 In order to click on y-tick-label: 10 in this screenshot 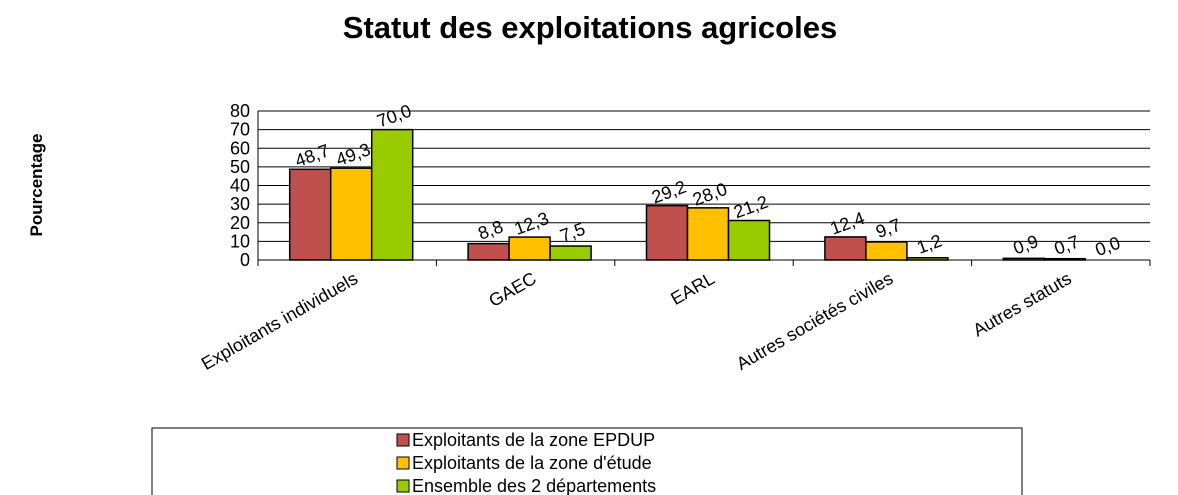, I will do `click(240, 241)`.